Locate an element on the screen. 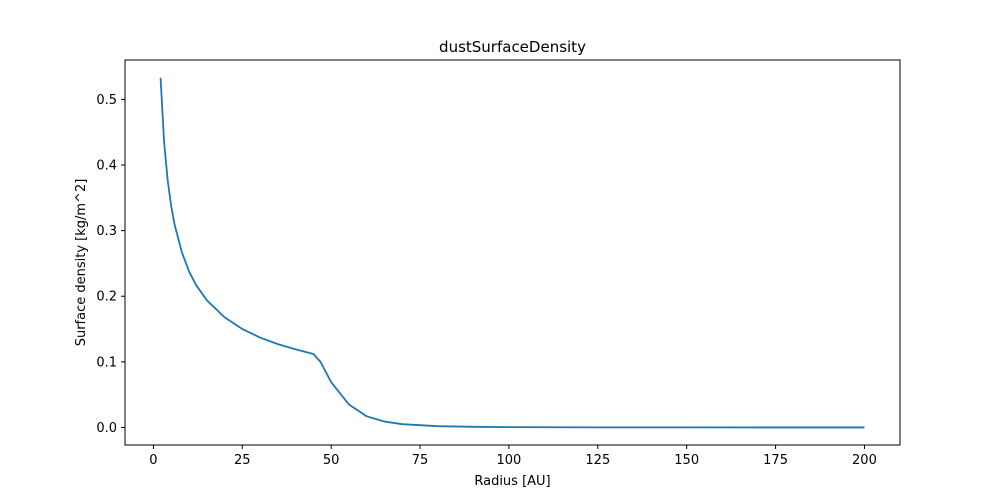 The image size is (1000, 500). x-tick-label: 125 is located at coordinates (597, 460).